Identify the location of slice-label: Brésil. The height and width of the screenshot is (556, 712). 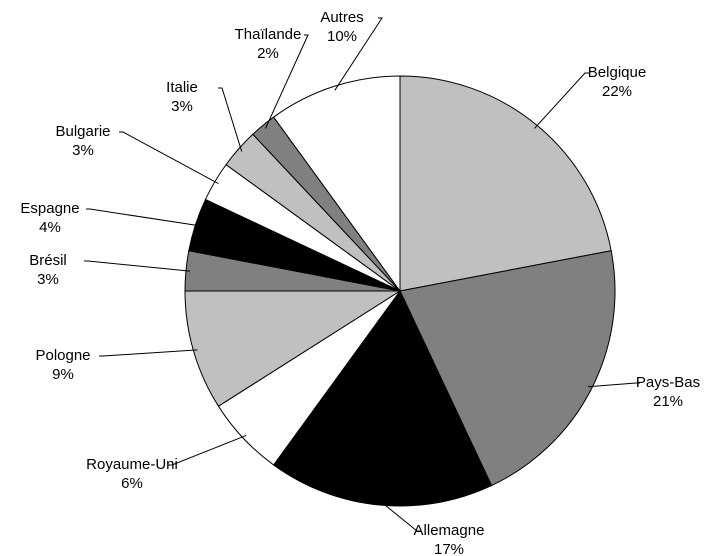
(48, 260).